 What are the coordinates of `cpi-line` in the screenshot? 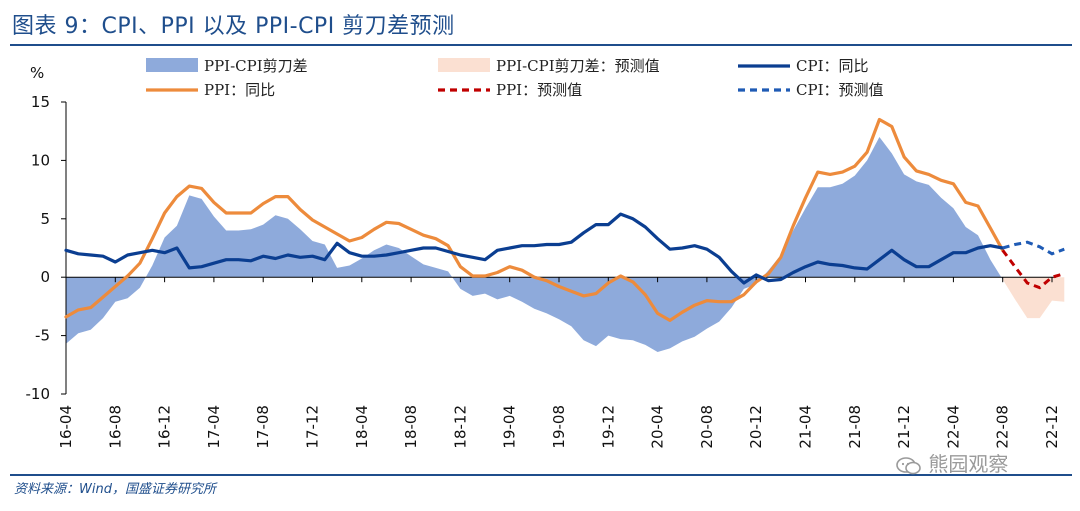 It's located at (534, 248).